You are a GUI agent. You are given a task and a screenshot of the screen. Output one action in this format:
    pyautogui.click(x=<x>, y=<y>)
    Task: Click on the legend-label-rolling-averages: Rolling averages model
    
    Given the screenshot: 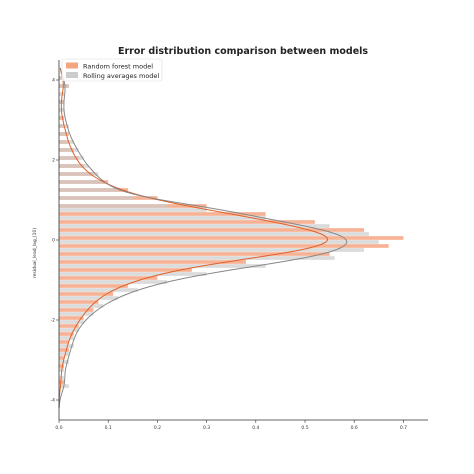 What is the action you would take?
    pyautogui.click(x=121, y=76)
    